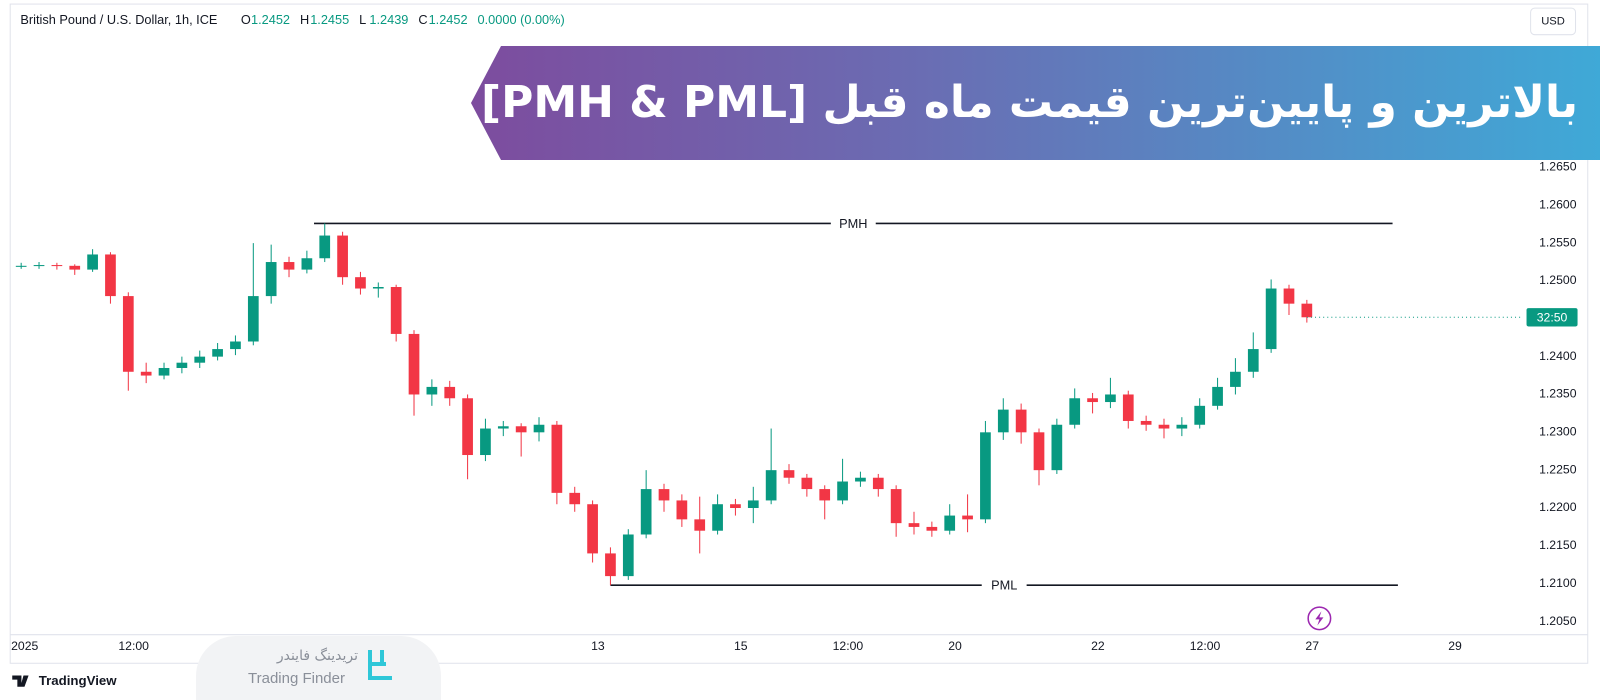 This screenshot has height=700, width=1600. What do you see at coordinates (1558, 545) in the screenshot?
I see `y-tick-label: 1.2150` at bounding box center [1558, 545].